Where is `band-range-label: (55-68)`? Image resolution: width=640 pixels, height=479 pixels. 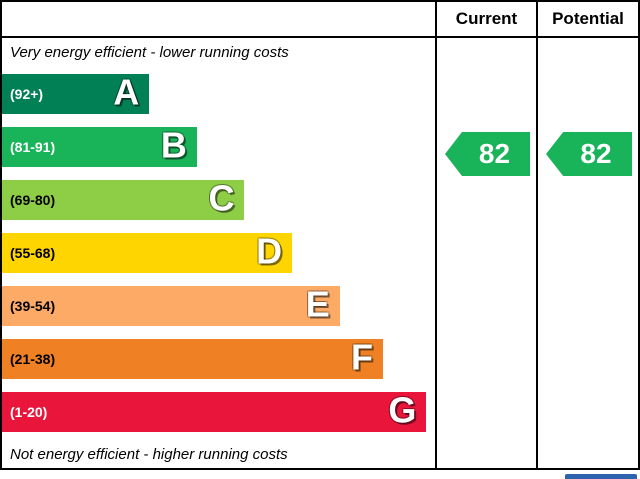 band-range-label: (55-68) is located at coordinates (33, 253).